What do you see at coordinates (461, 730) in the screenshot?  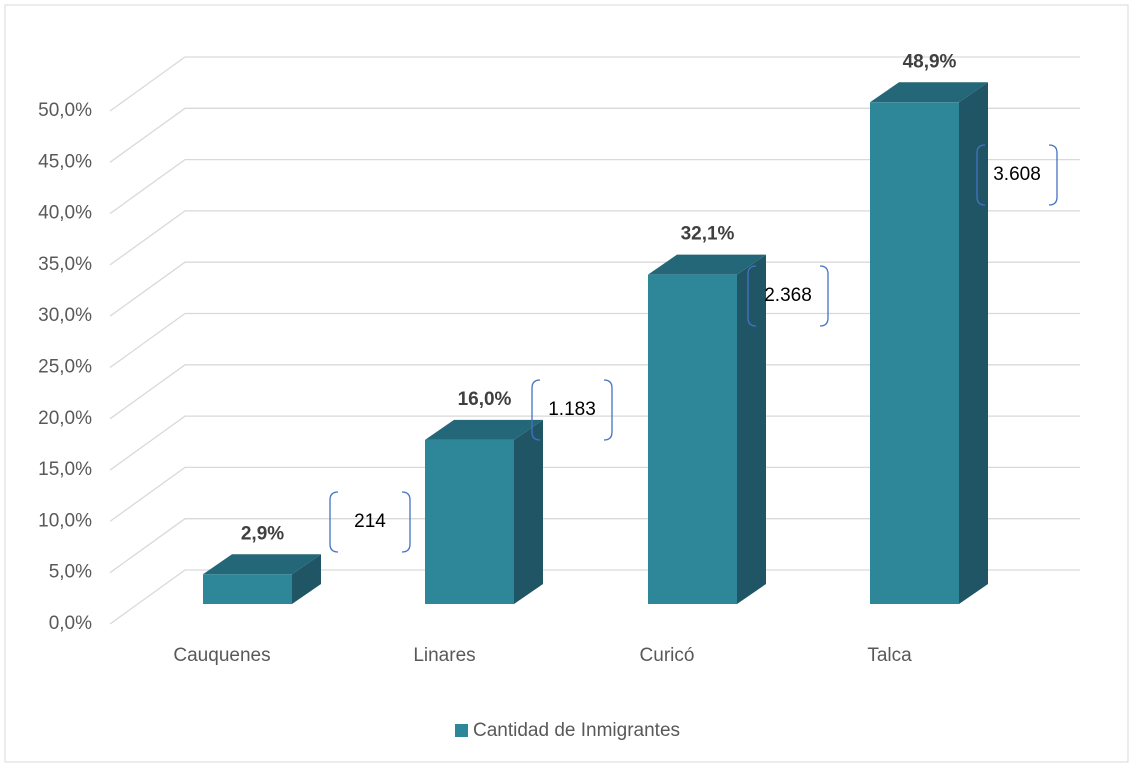 I see `legend-swatch` at bounding box center [461, 730].